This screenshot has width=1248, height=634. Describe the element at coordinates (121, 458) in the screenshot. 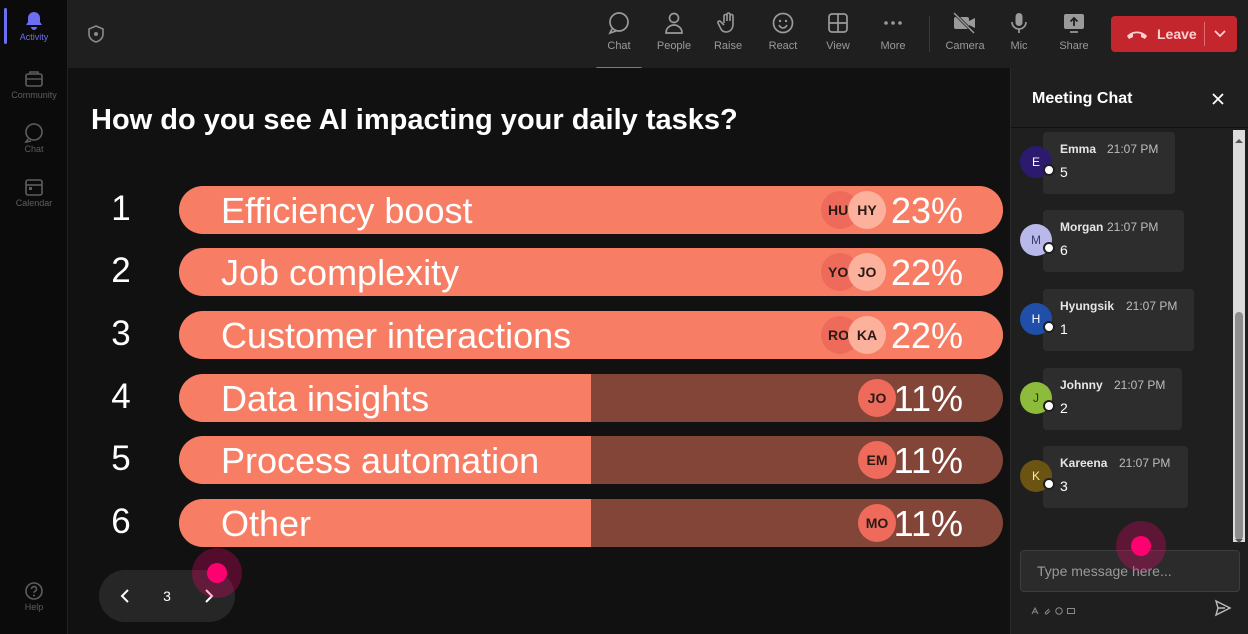

I see `poll-option-number: 5` at that location.